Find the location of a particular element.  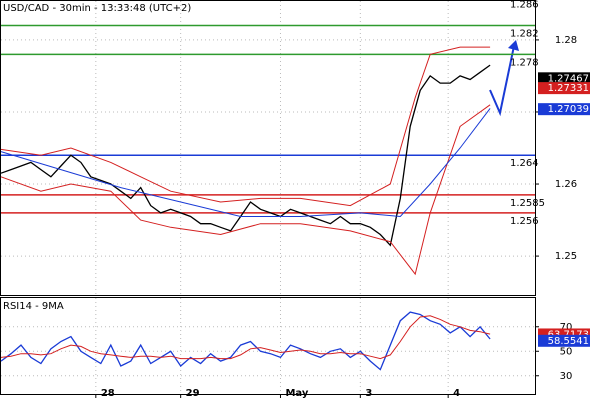

price-tag-label: 1.27331 is located at coordinates (568, 88).